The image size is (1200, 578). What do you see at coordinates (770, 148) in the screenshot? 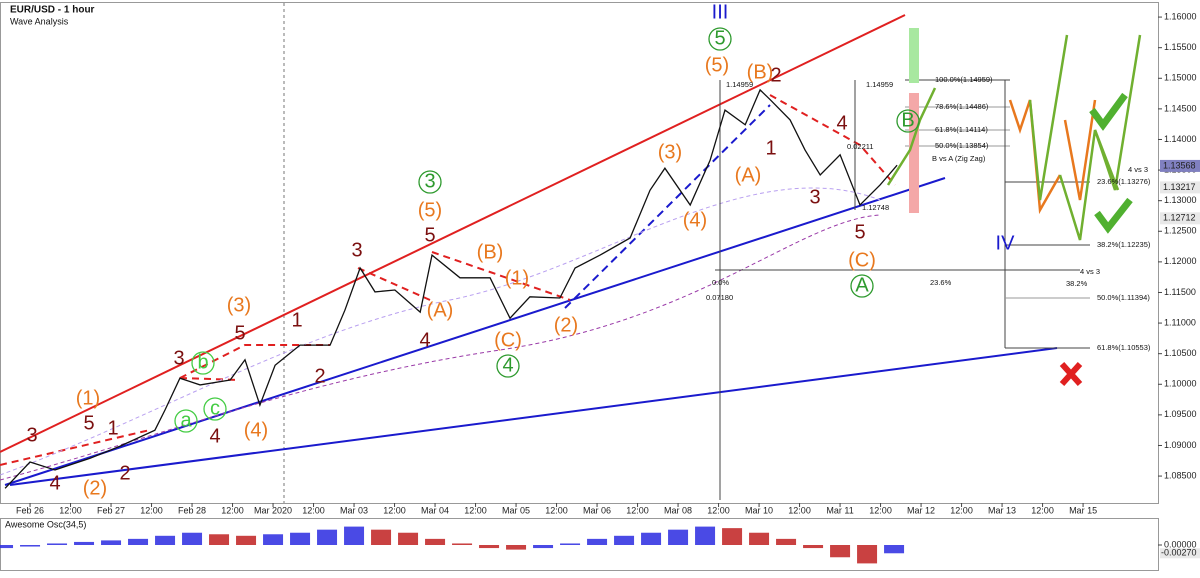
I see `wave-label: 1` at bounding box center [770, 148].